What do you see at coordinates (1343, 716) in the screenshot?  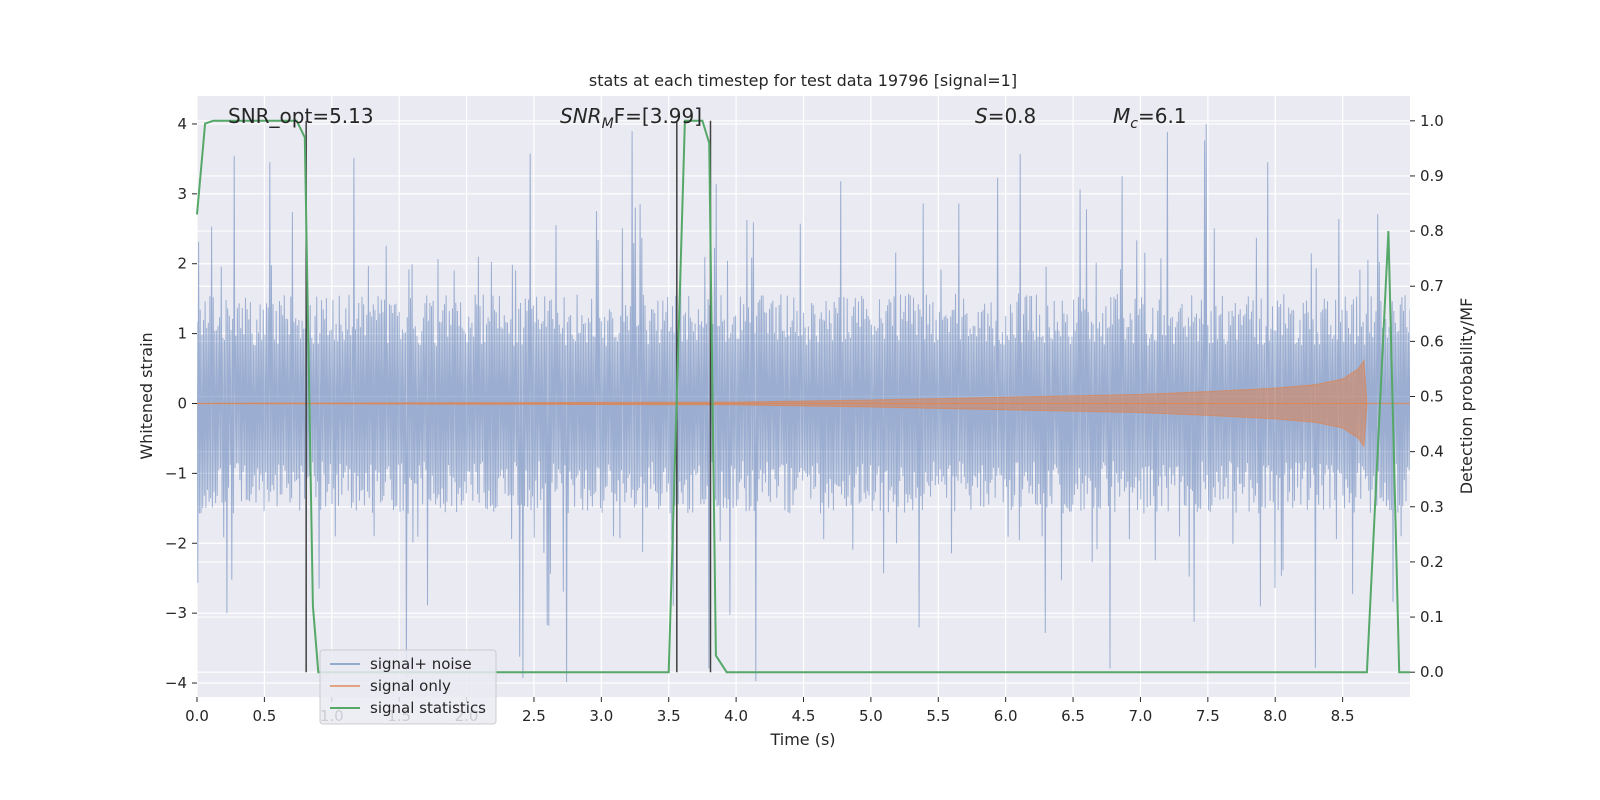 I see `x-tick-label-17: 8.5` at bounding box center [1343, 716].